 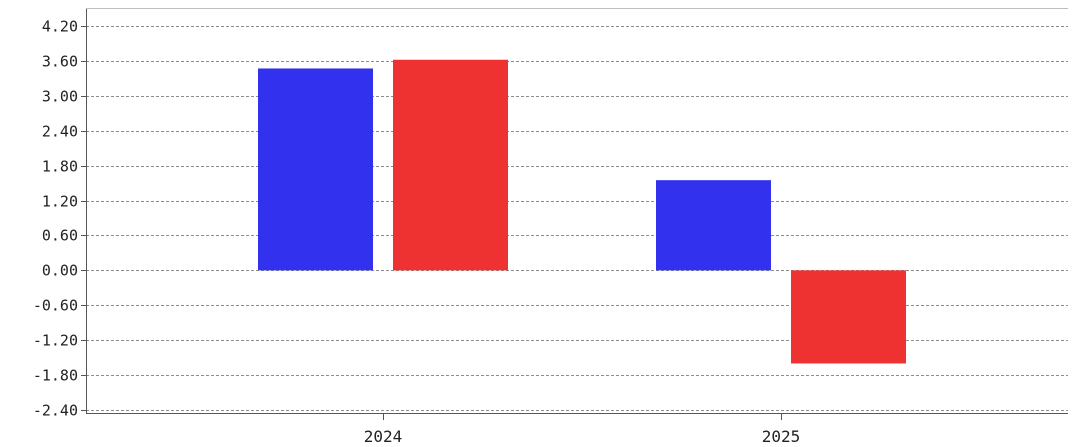 I want to click on y-tick-label: 0.60, so click(x=60, y=236).